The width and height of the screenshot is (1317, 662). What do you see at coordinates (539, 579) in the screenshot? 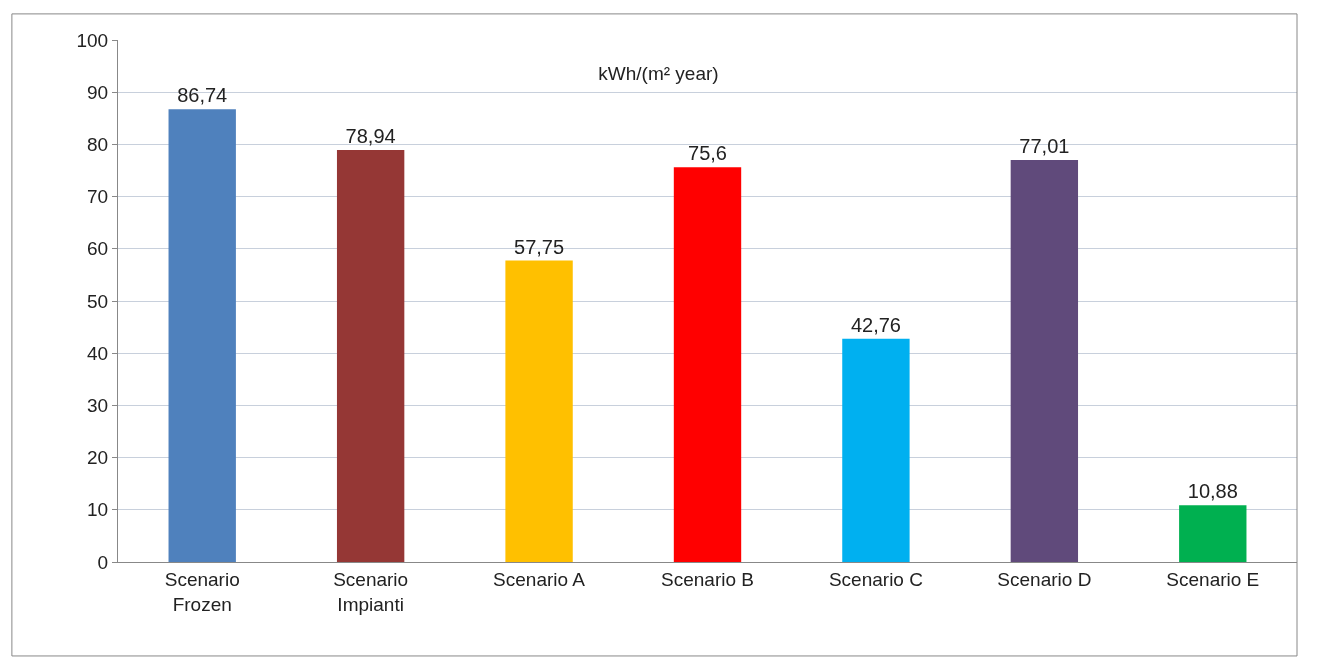
I see `x-tick-label: Scenario A` at bounding box center [539, 579].